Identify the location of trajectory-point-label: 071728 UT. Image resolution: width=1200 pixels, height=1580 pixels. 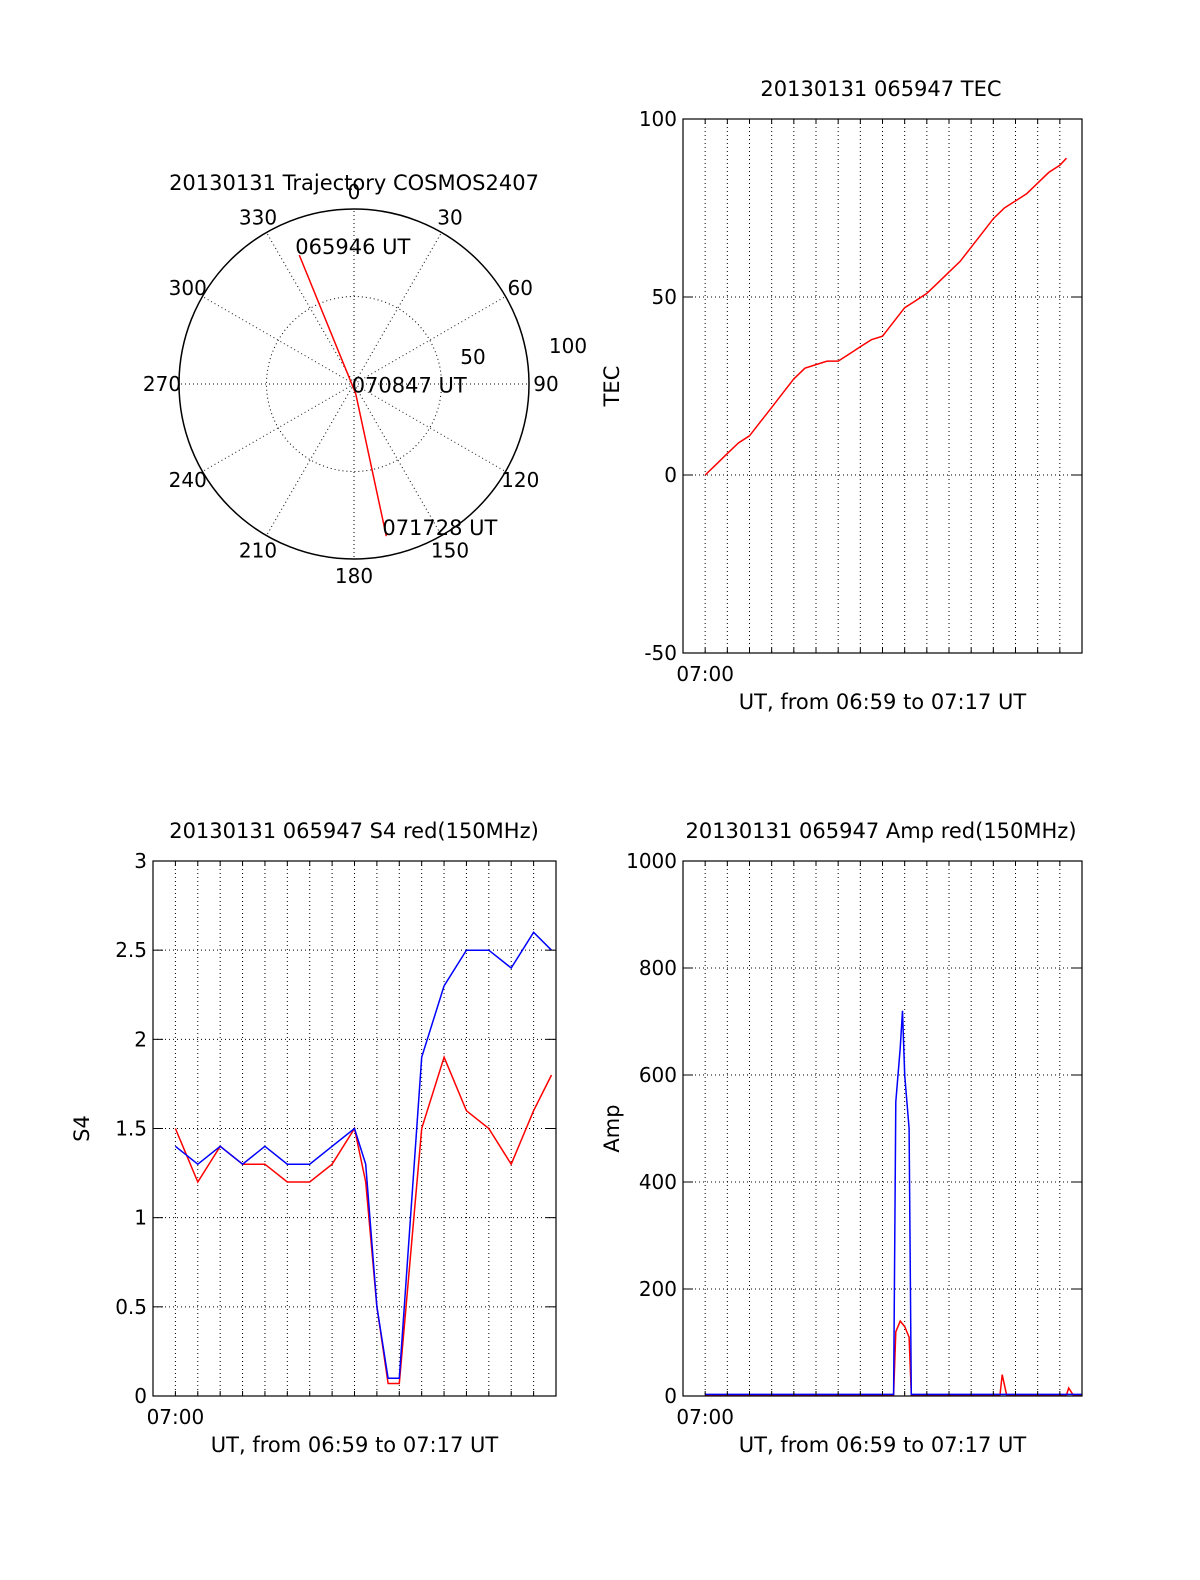
(439, 528).